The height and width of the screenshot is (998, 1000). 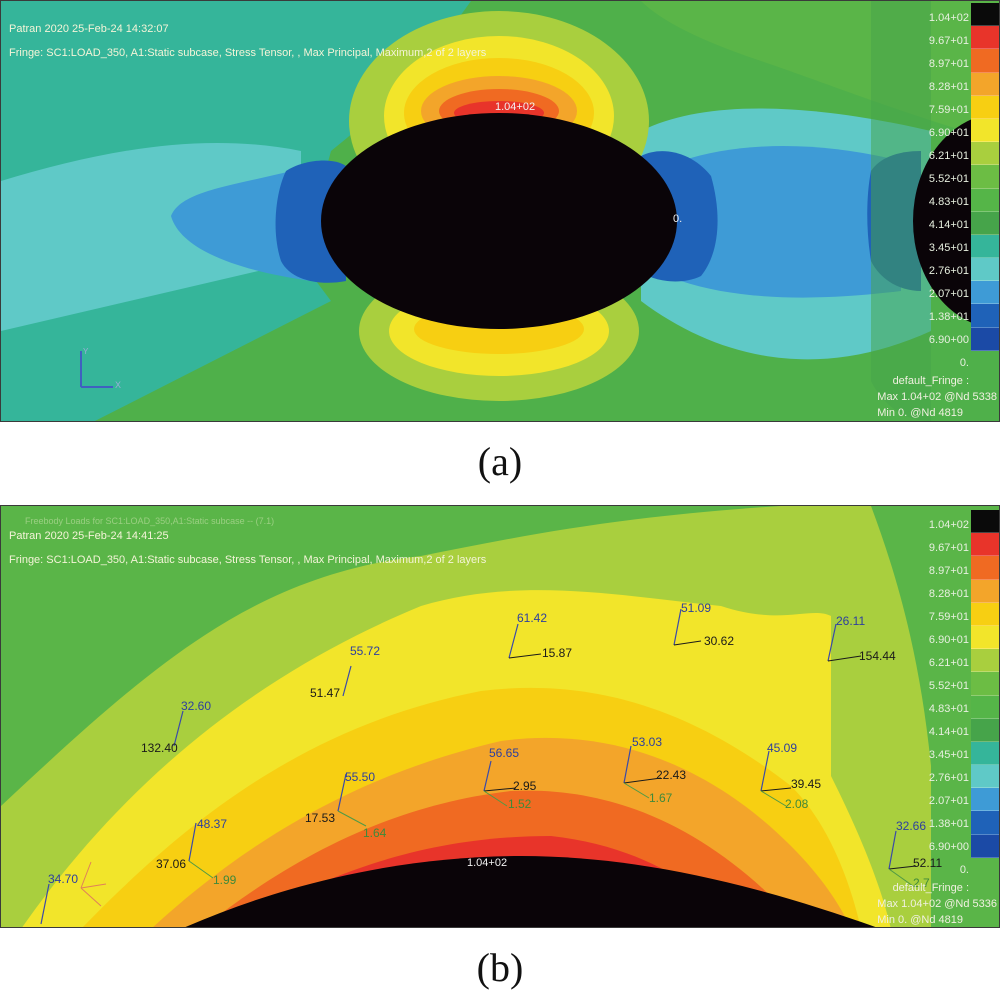 What do you see at coordinates (89, 536) in the screenshot?
I see `header-title-b: Patran 2020 25-Feb-24 14:41:25` at bounding box center [89, 536].